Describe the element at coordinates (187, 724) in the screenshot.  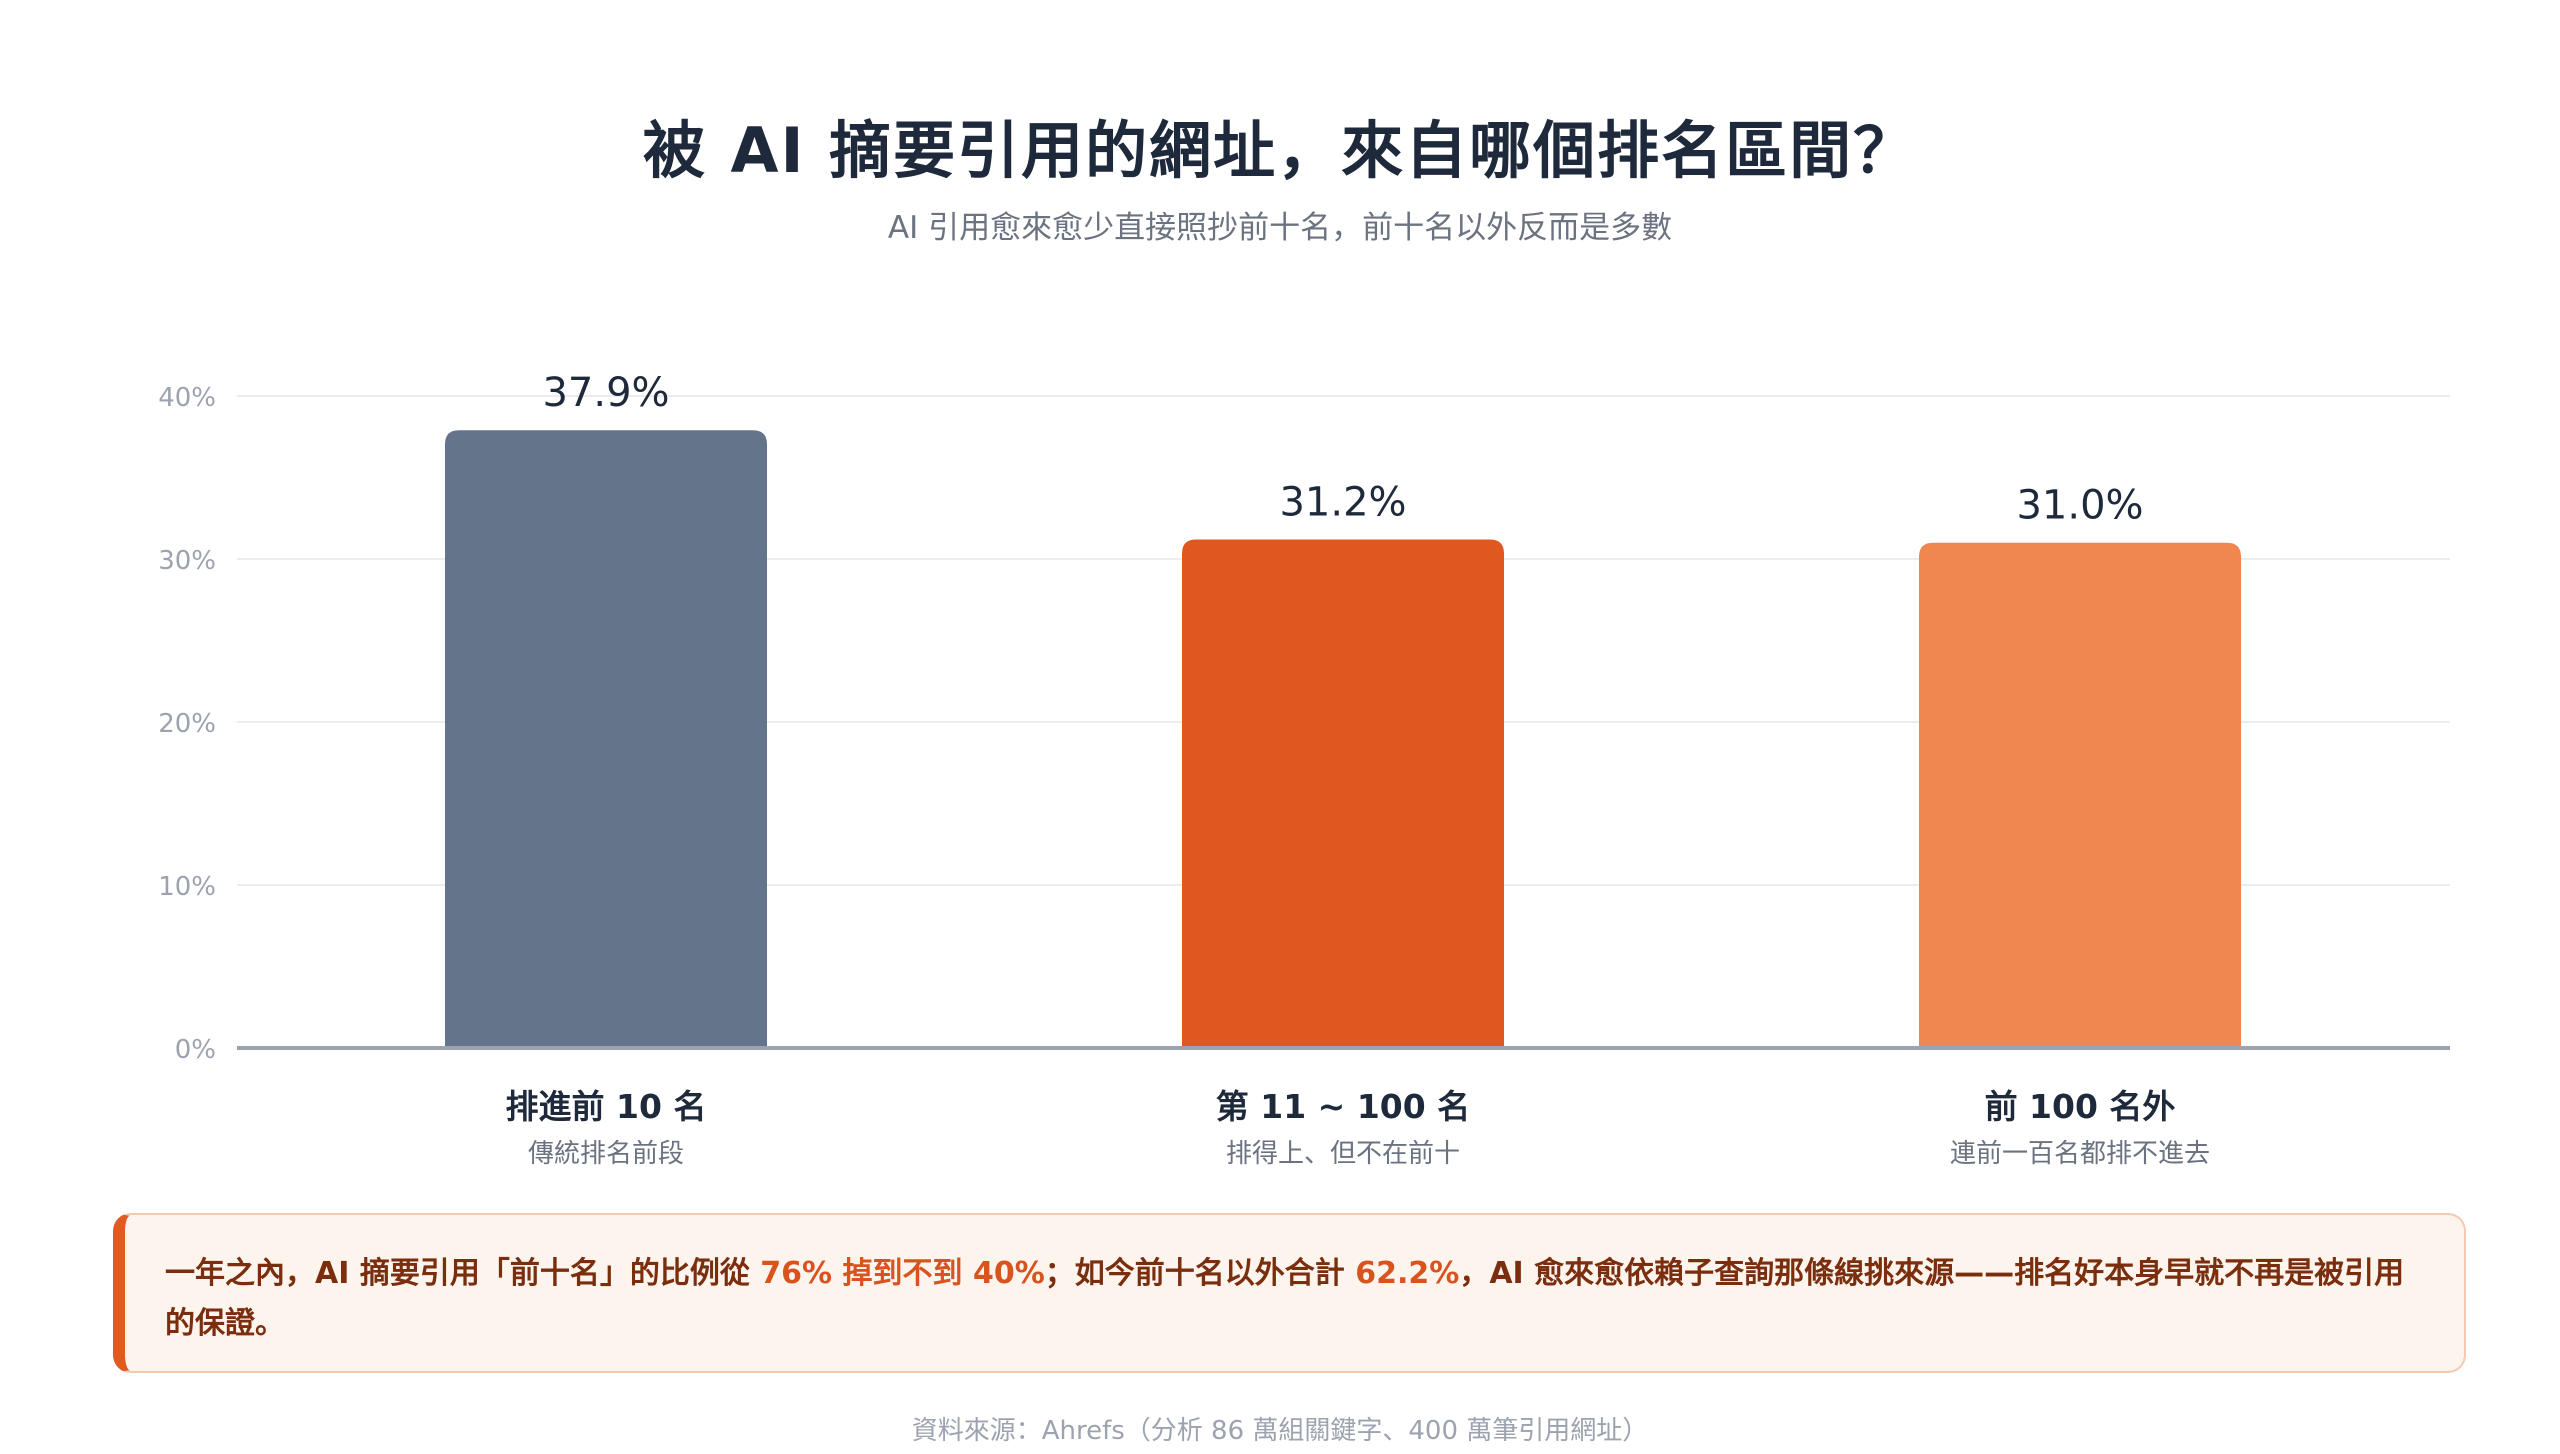
I see `y-tick-label: 20%` at that location.